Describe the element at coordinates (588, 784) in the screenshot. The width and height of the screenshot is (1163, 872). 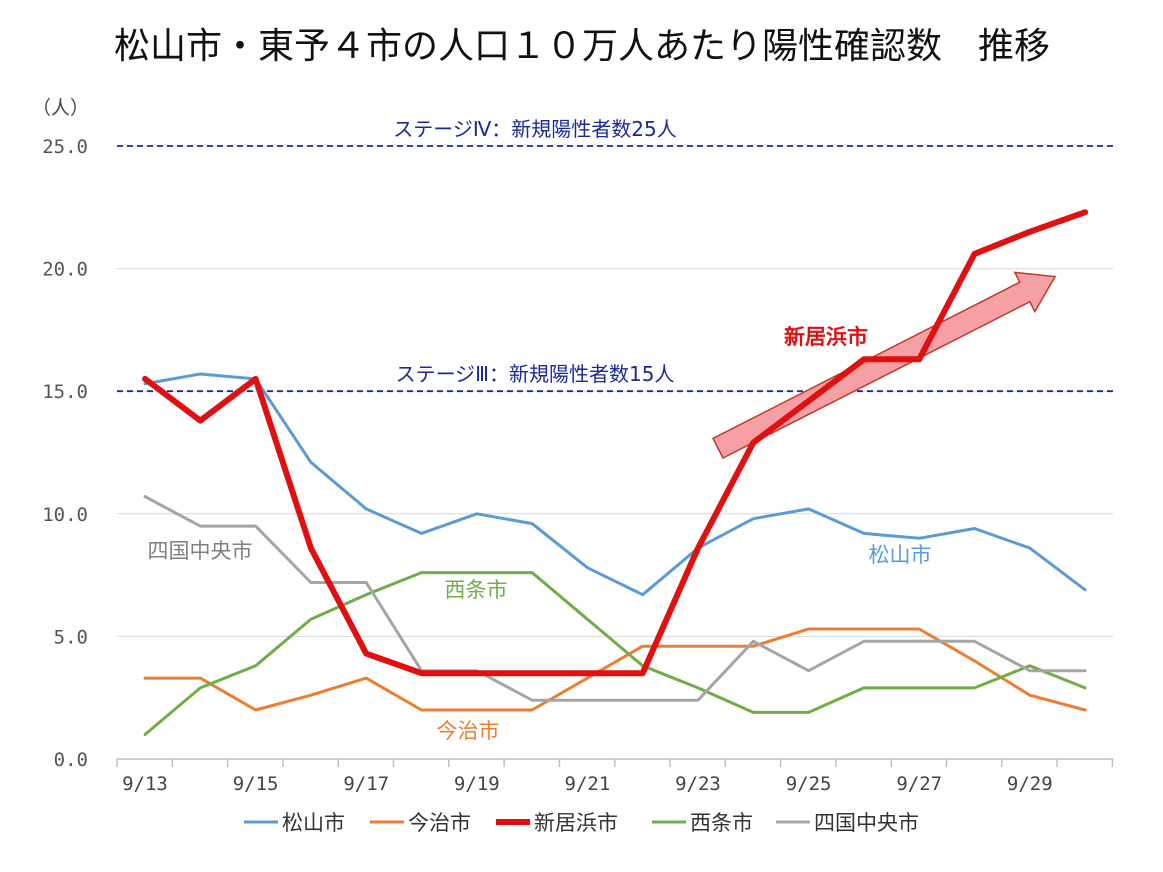
I see `x-tick-label: 9/21` at that location.